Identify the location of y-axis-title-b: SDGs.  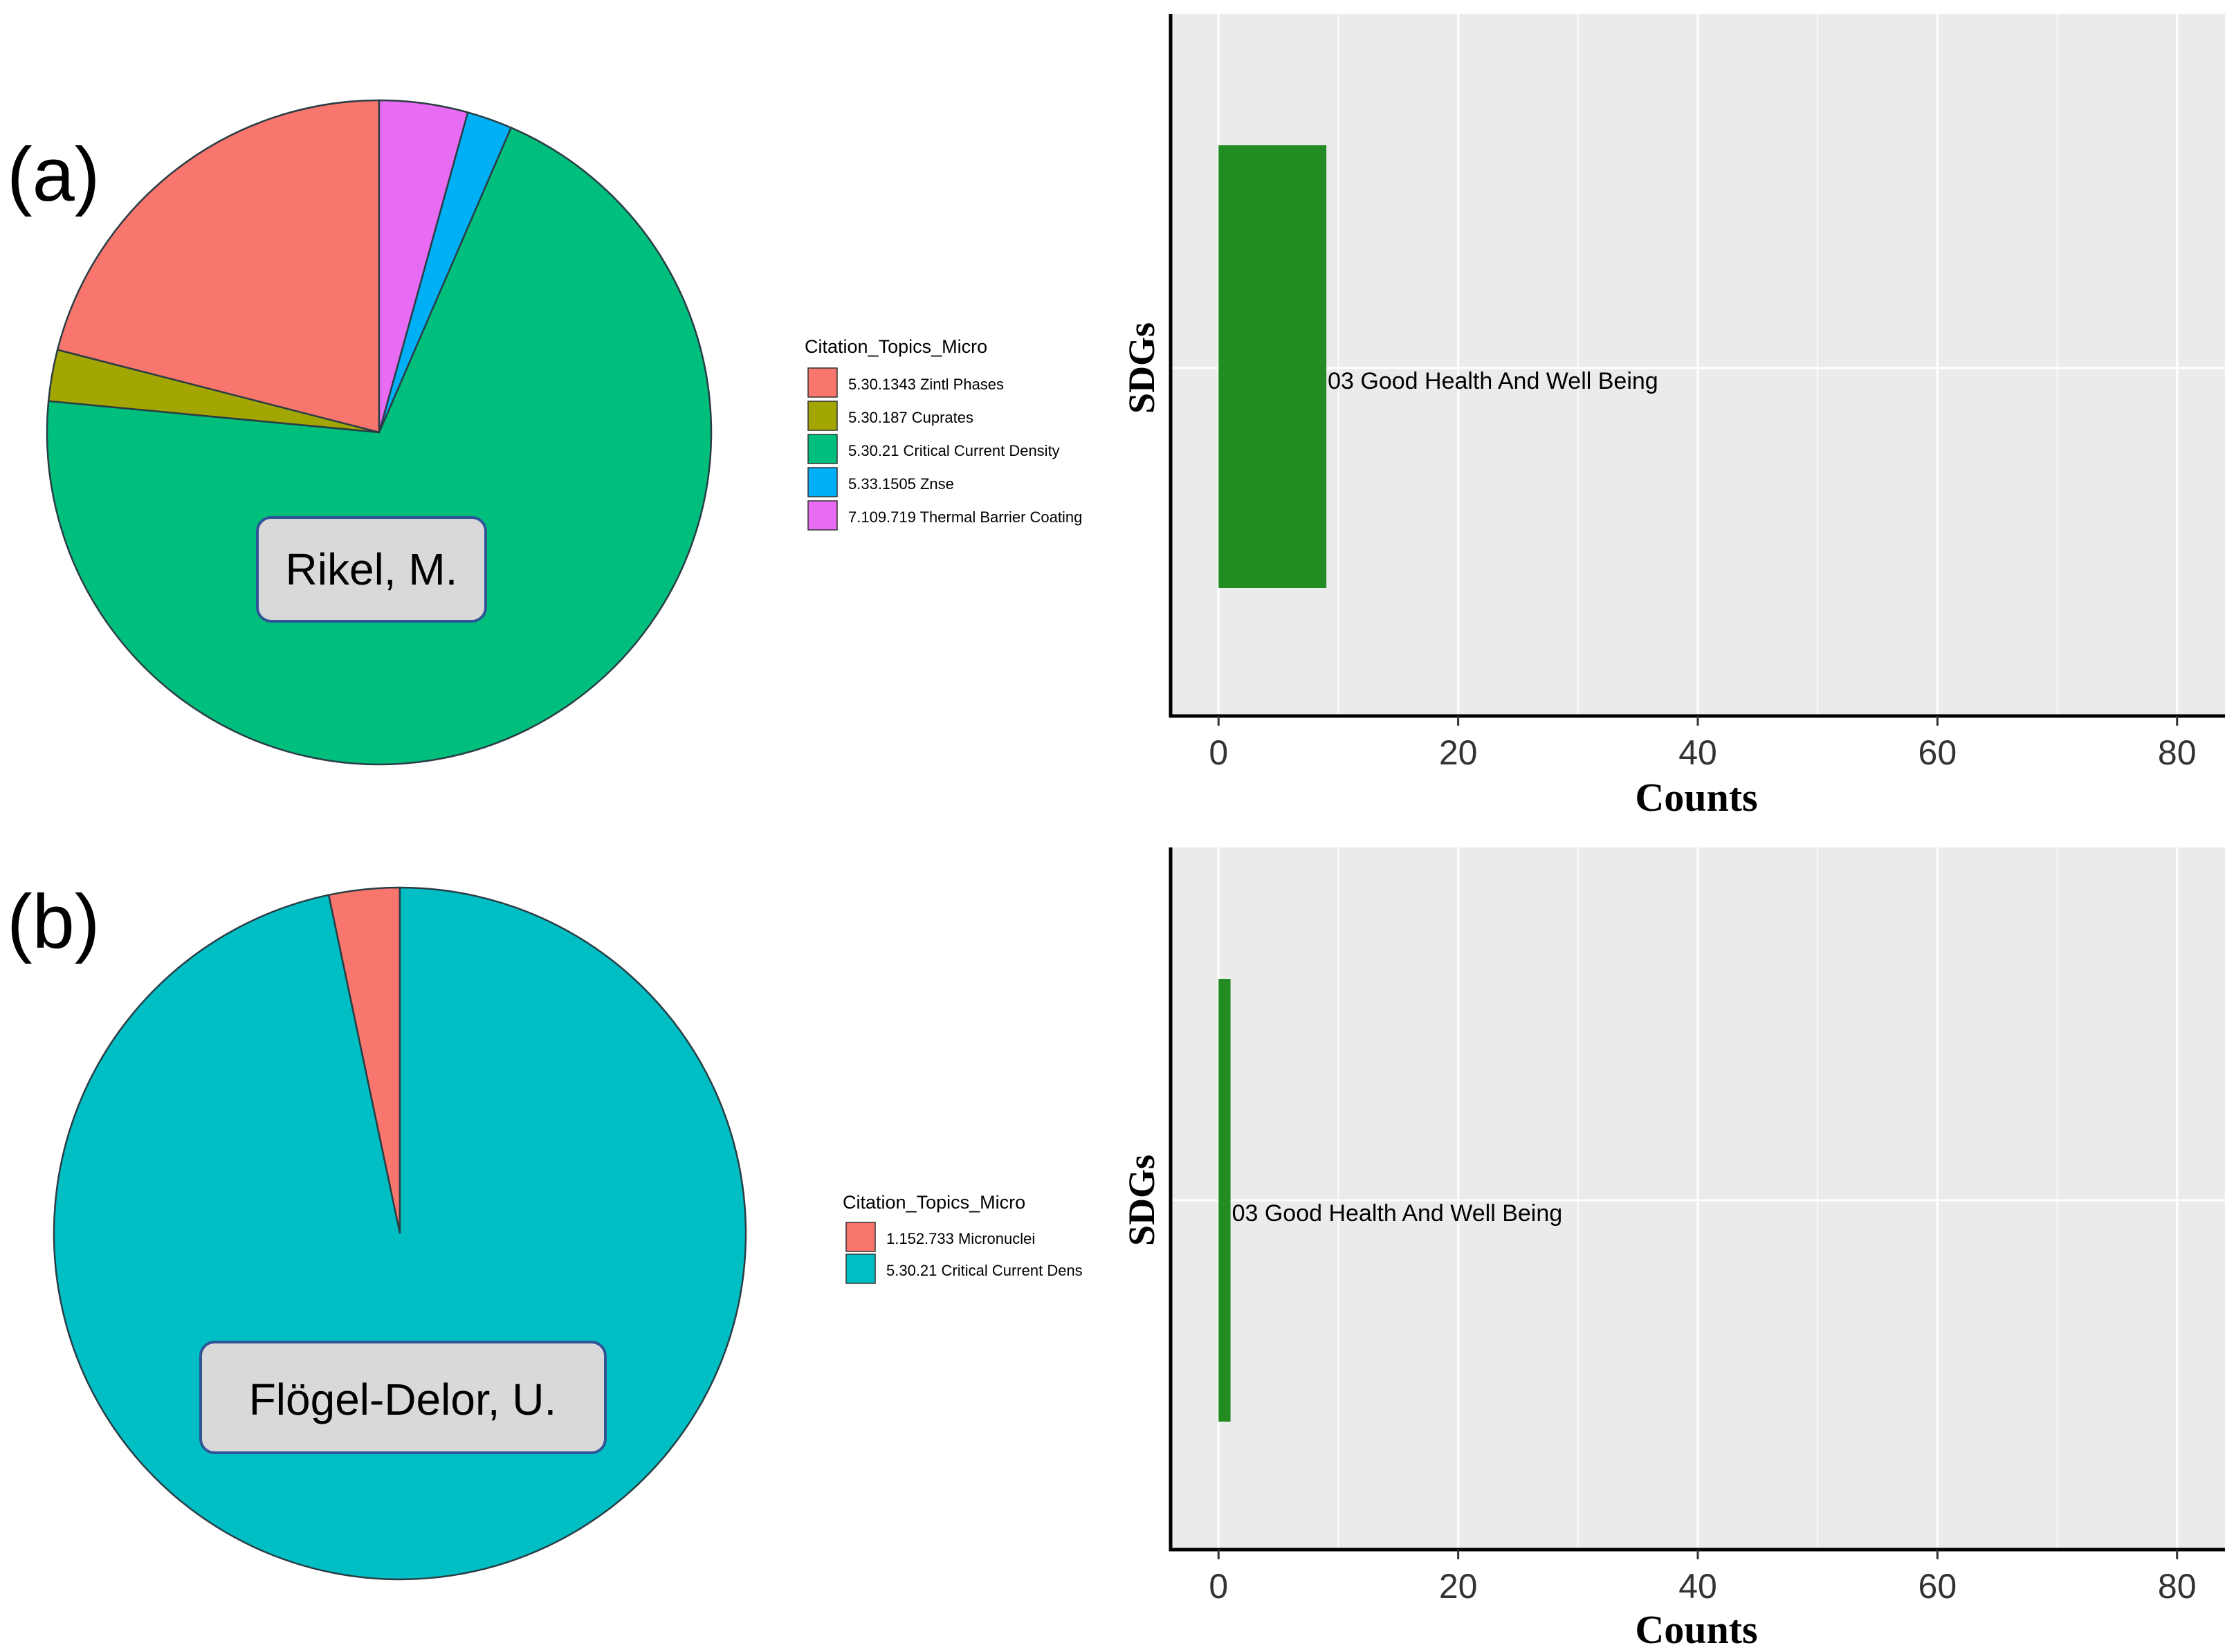
(1141, 1200).